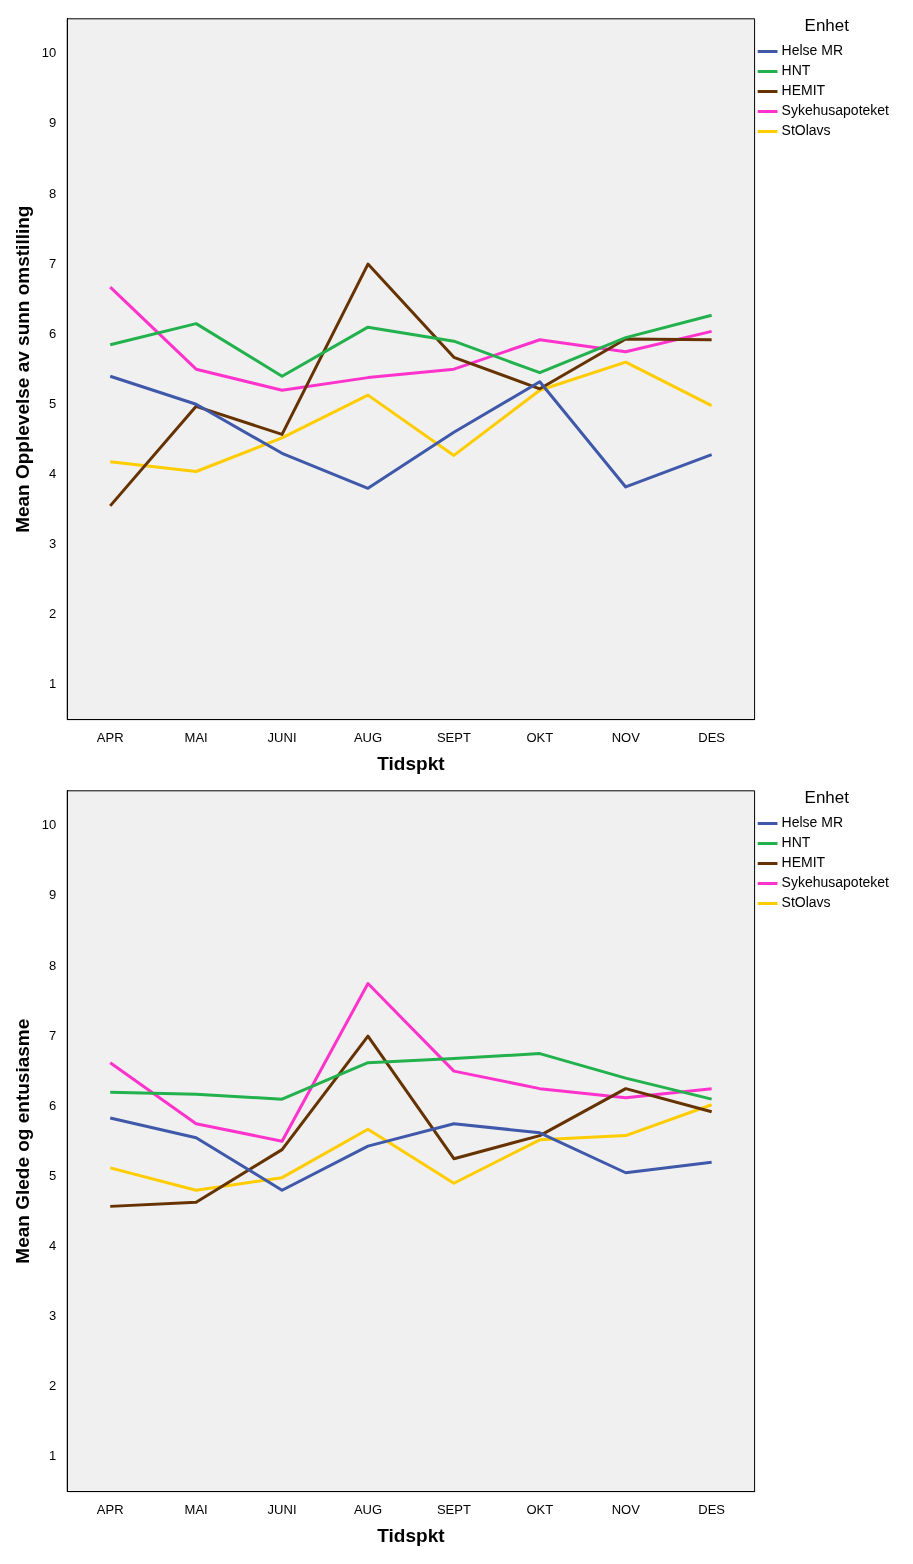 This screenshot has width=913, height=1564. What do you see at coordinates (22, 1141) in the screenshot?
I see `y-axis-title: Mean Glede og entusiasme` at bounding box center [22, 1141].